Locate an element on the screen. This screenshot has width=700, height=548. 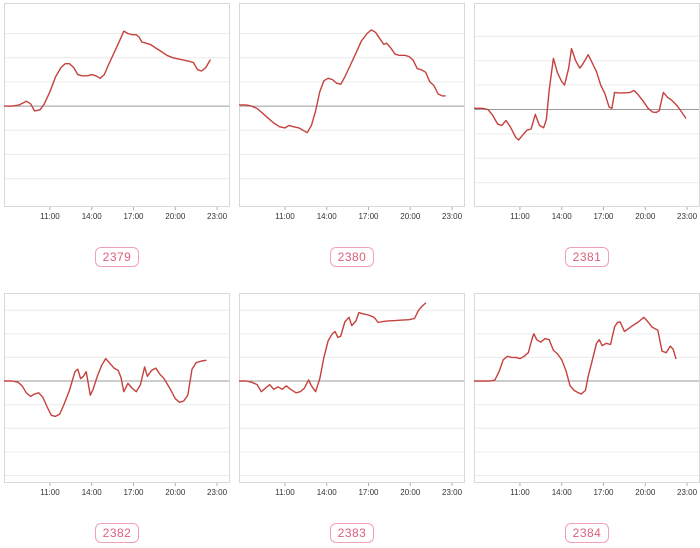
sparkline-chart-2383: 11:00 14:00 17:00 20:00 23:00 is located at coordinates (352, 395).